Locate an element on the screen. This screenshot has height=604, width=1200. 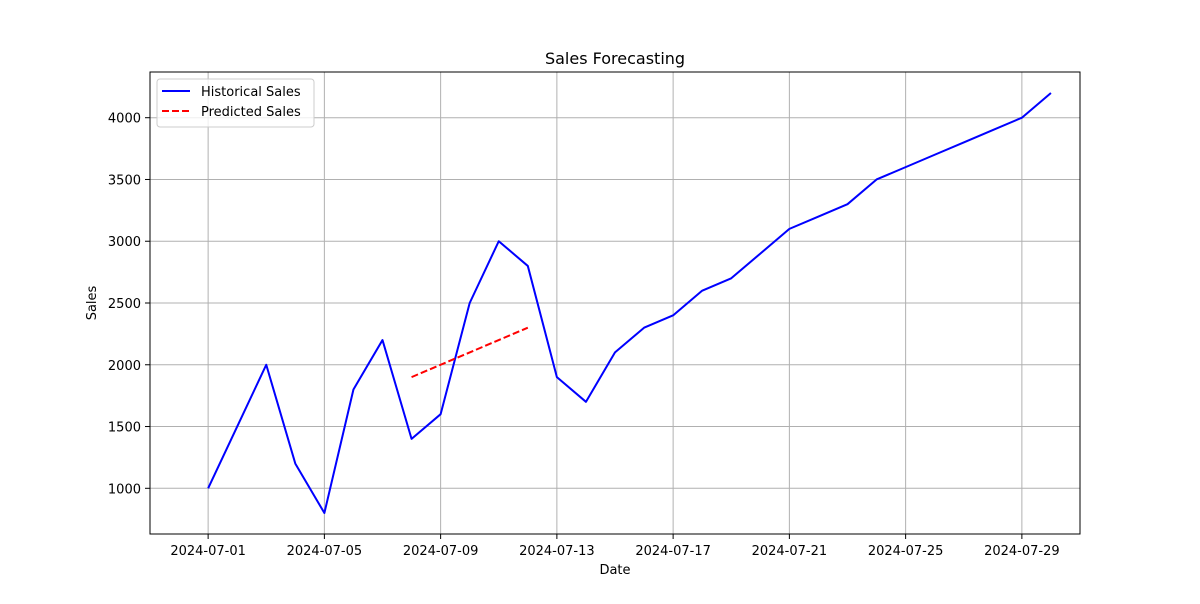
x-tick-label: 2024-07-21 is located at coordinates (790, 551).